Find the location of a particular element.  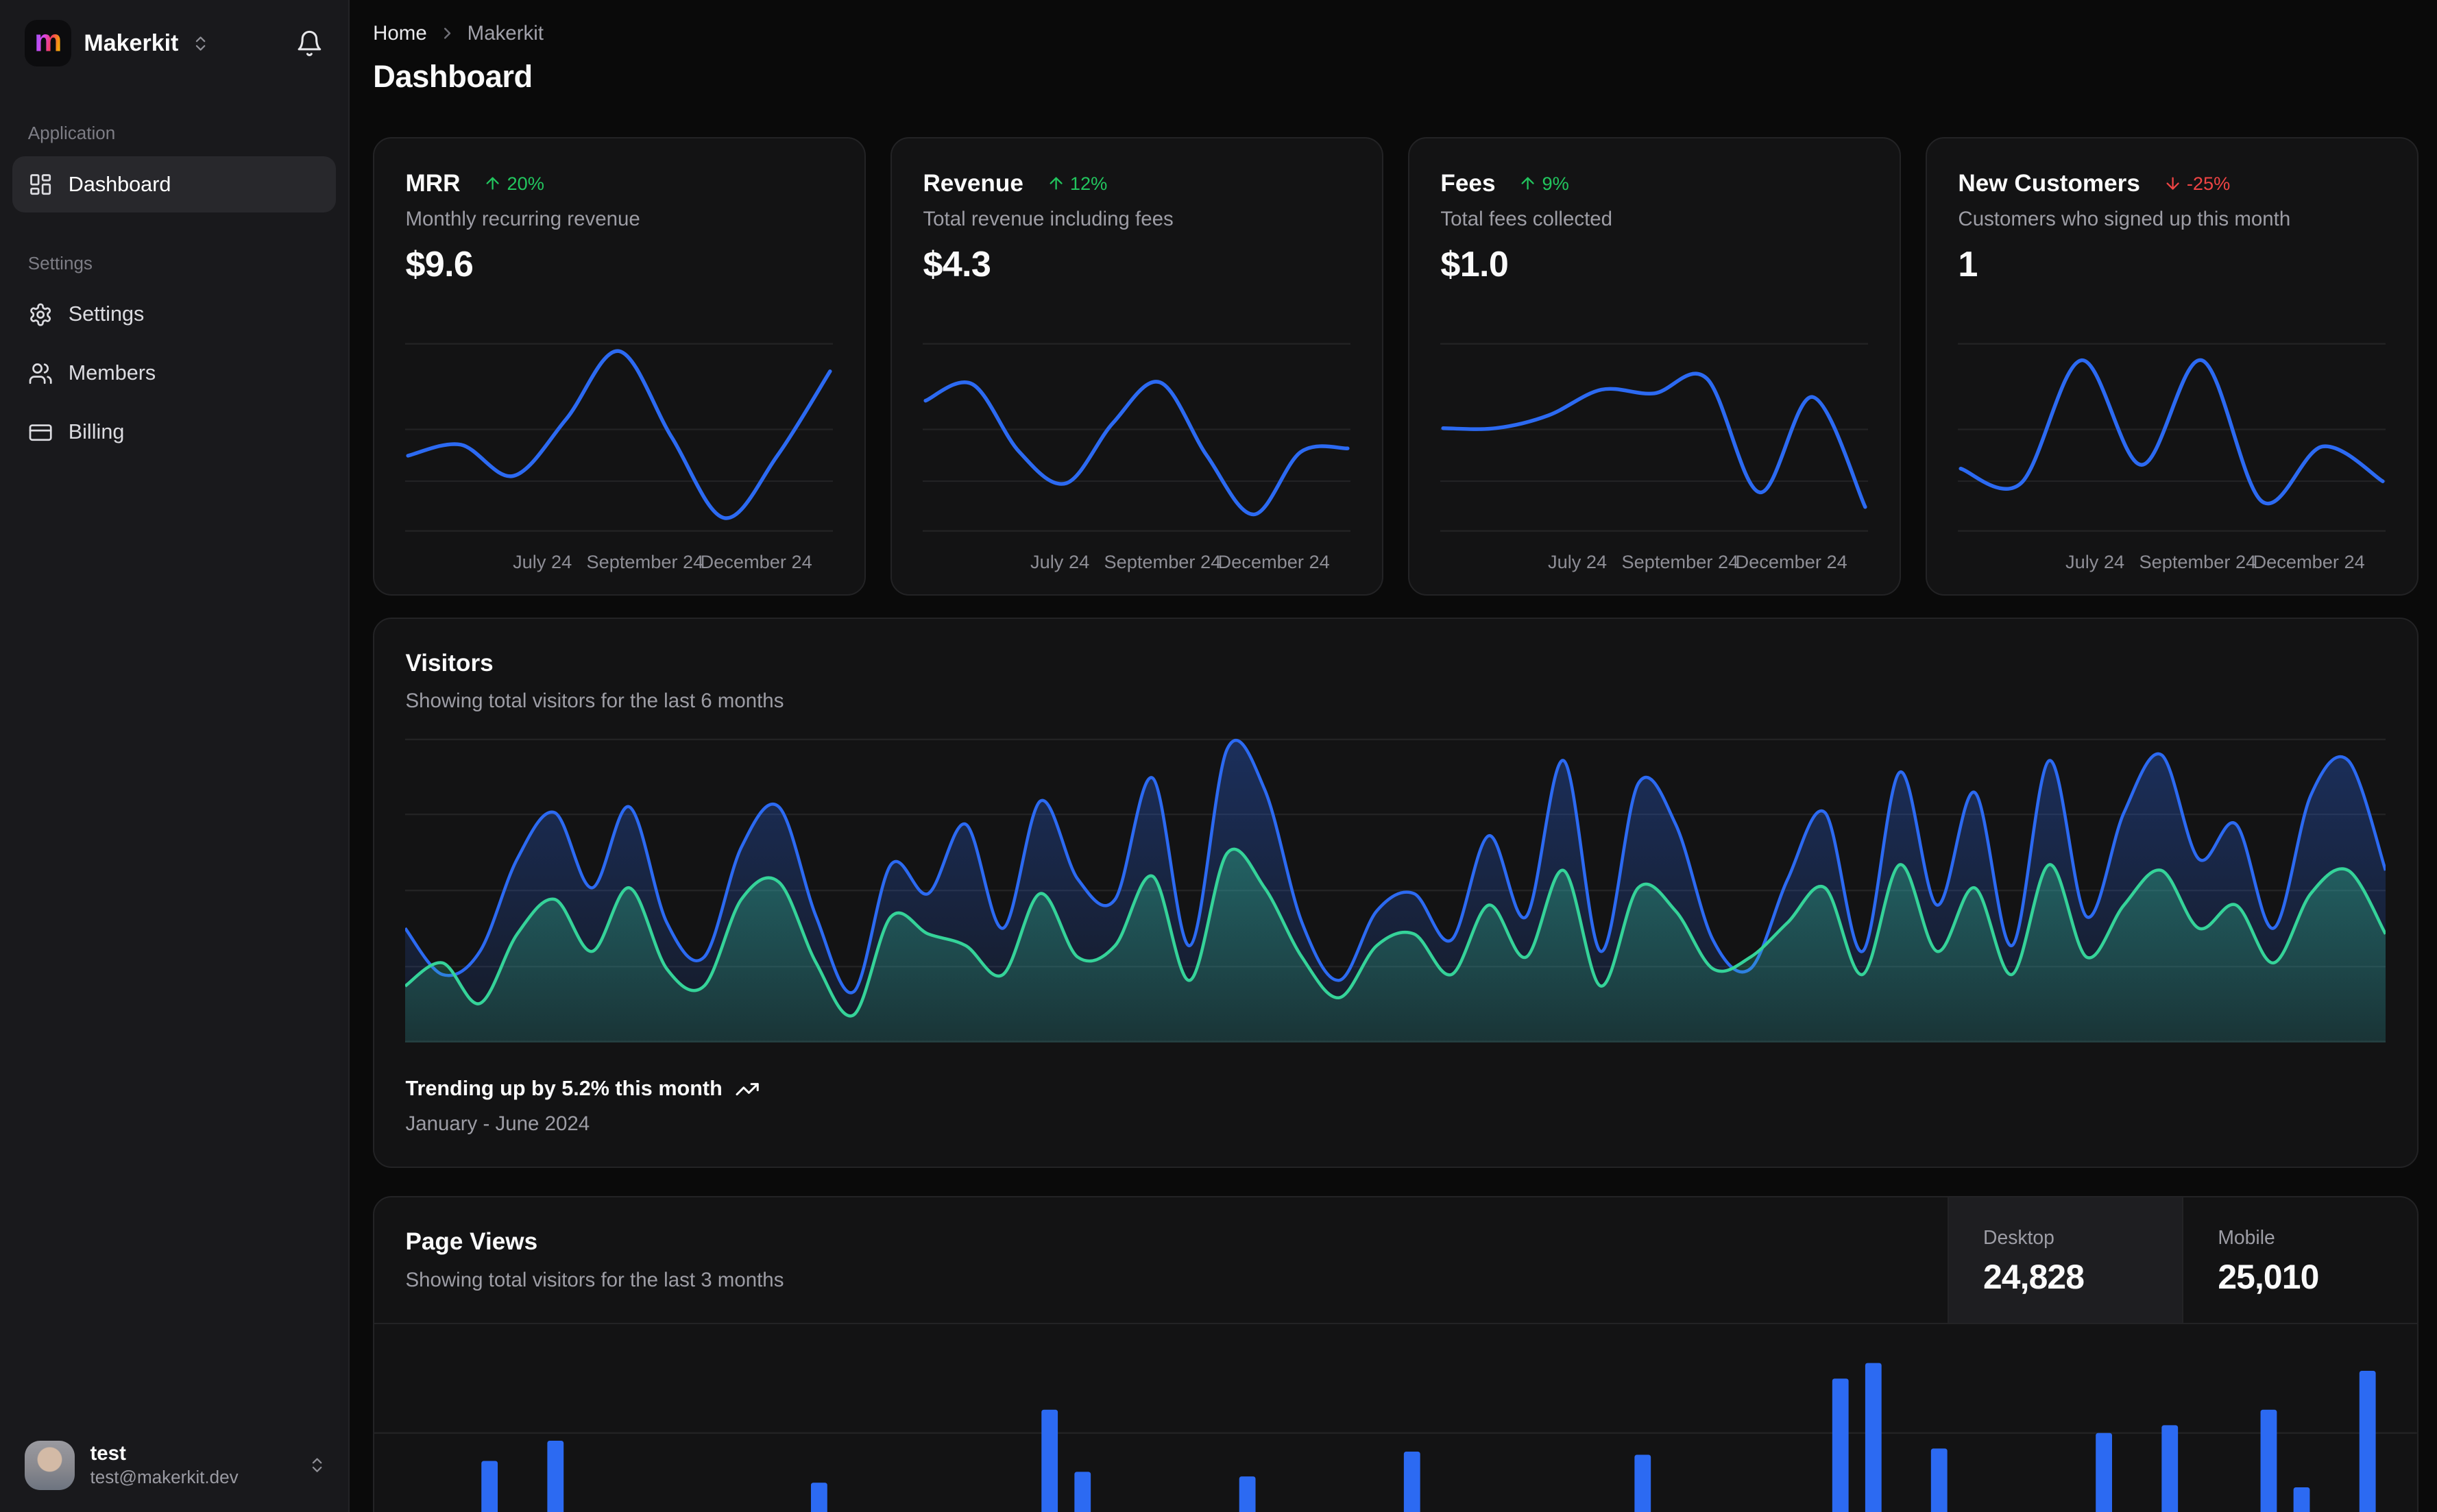

stat-value: $9.6 is located at coordinates (439, 264).